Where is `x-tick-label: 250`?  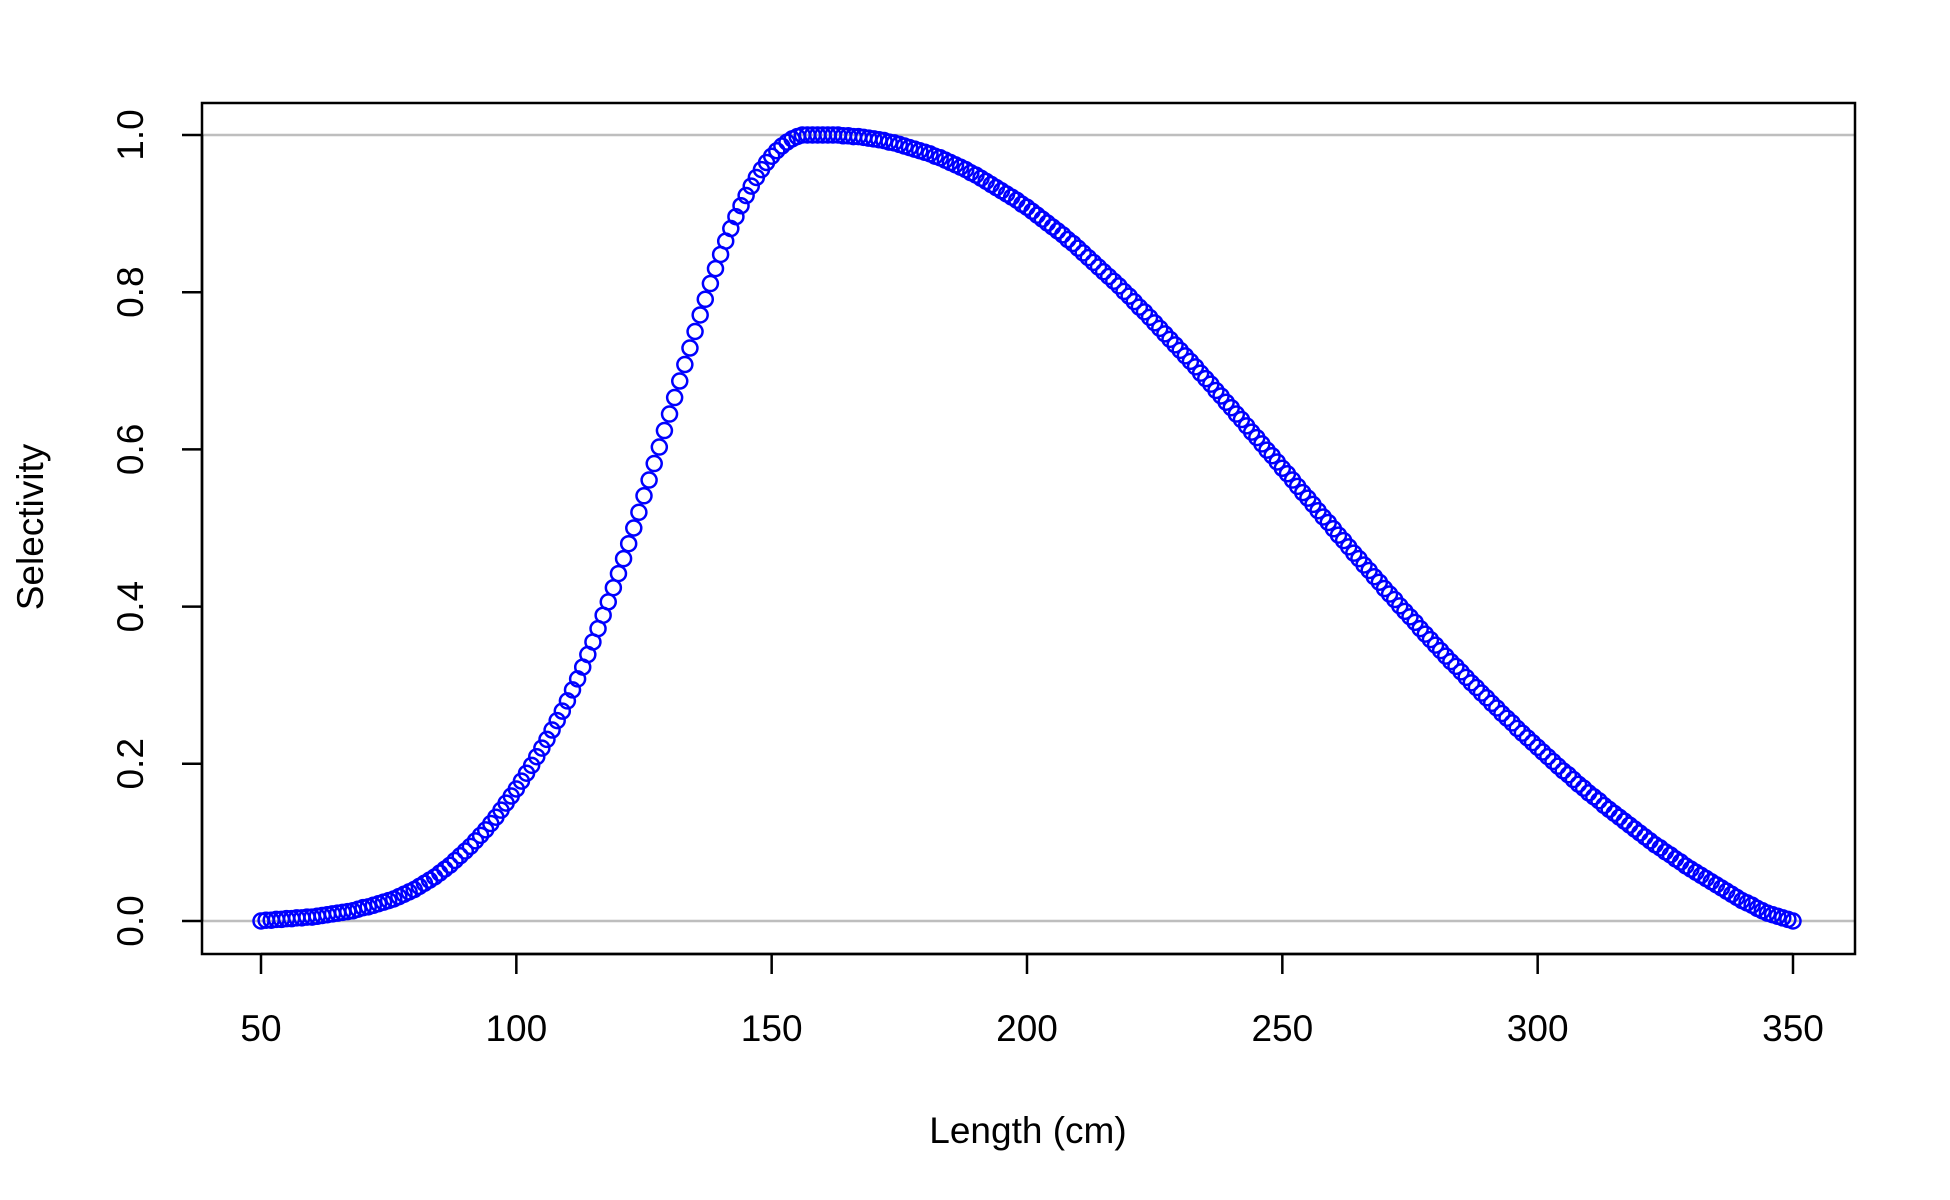
x-tick-label: 250 is located at coordinates (1282, 1028).